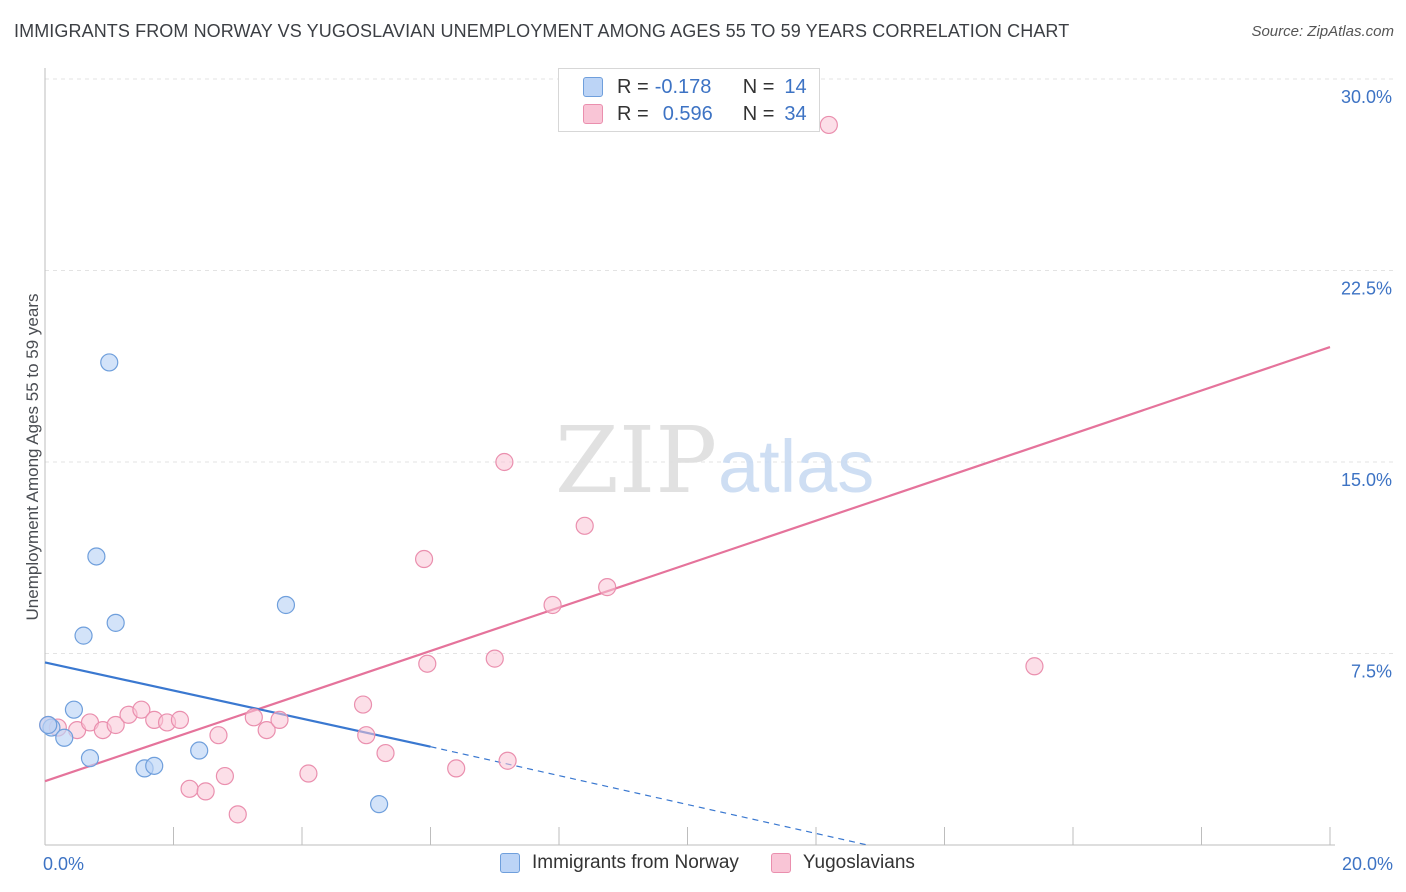 The image size is (1406, 892). Describe the element at coordinates (780, 863) in the screenshot. I see `yugoslavians-legend-swatch` at that location.